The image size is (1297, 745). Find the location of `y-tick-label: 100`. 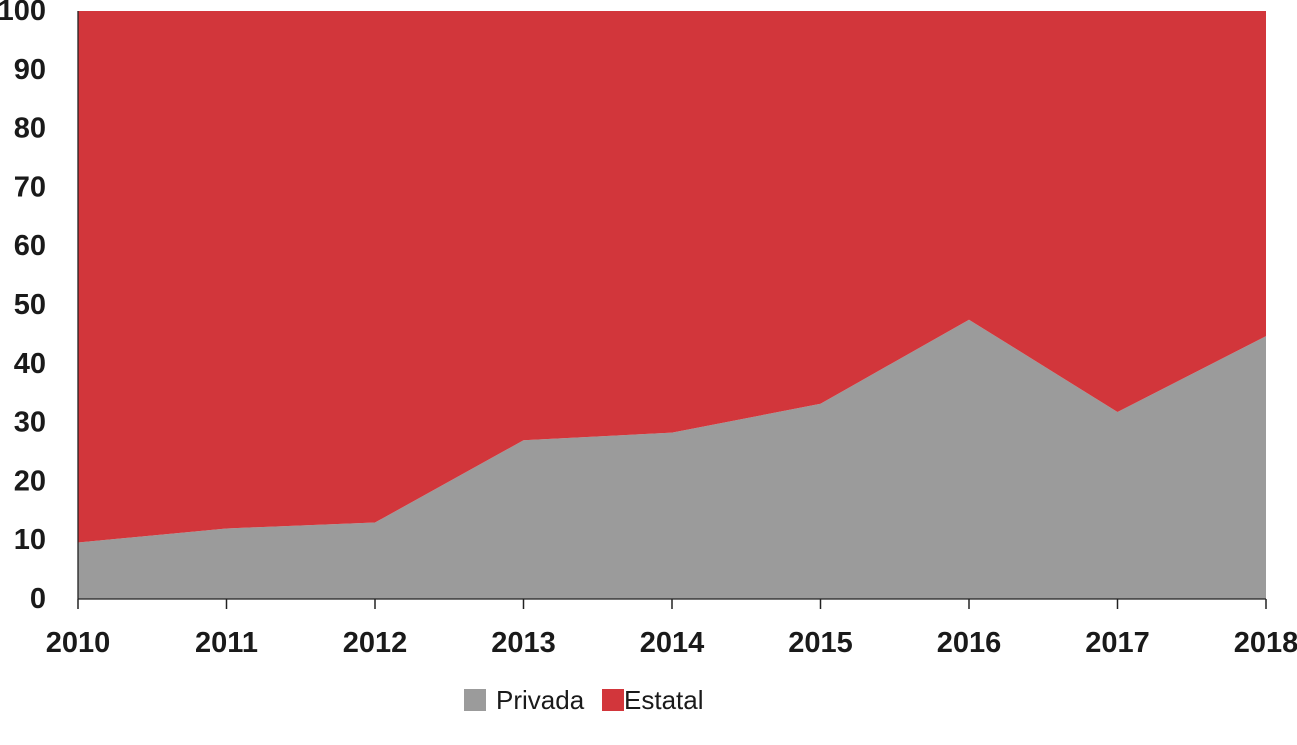

y-tick-label: 100 is located at coordinates (23, 13).